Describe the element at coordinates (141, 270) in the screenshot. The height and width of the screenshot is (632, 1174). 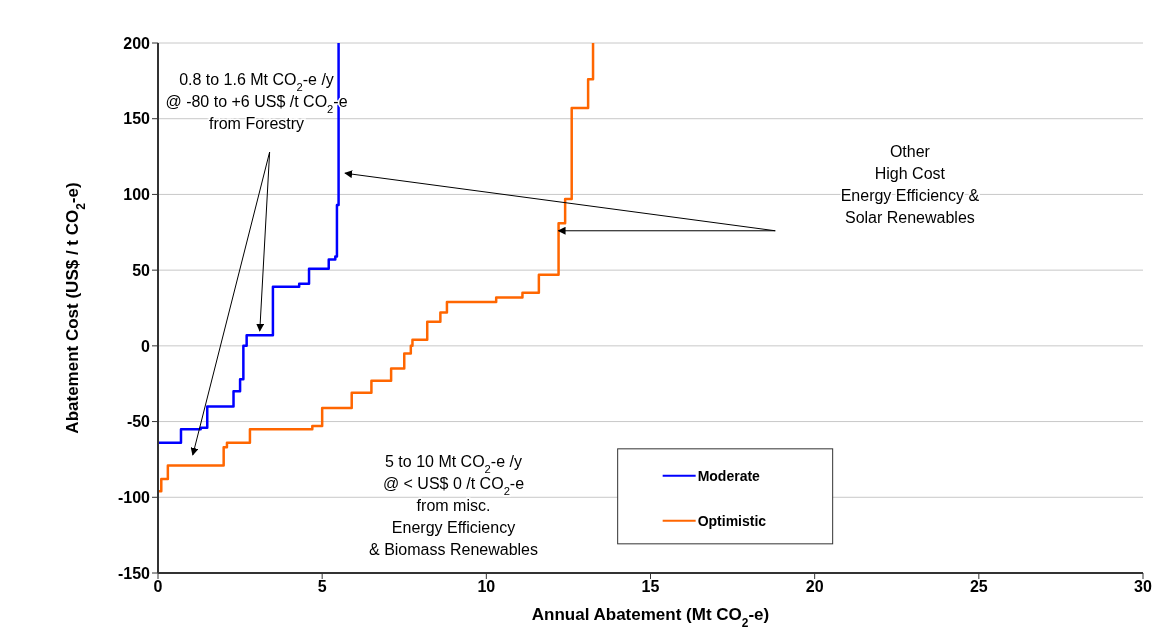
I see `y-tick-label: 50` at that location.